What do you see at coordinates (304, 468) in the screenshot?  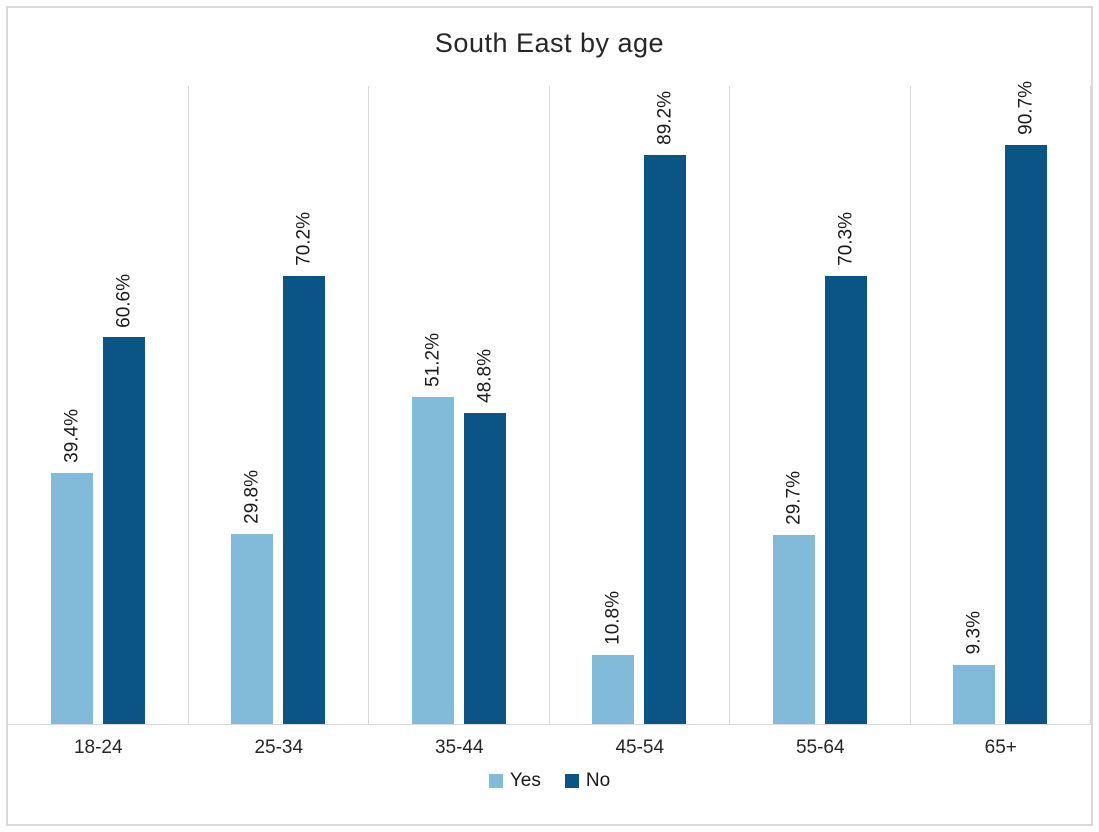 I see `bar-no-25-34: 70.2%` at bounding box center [304, 468].